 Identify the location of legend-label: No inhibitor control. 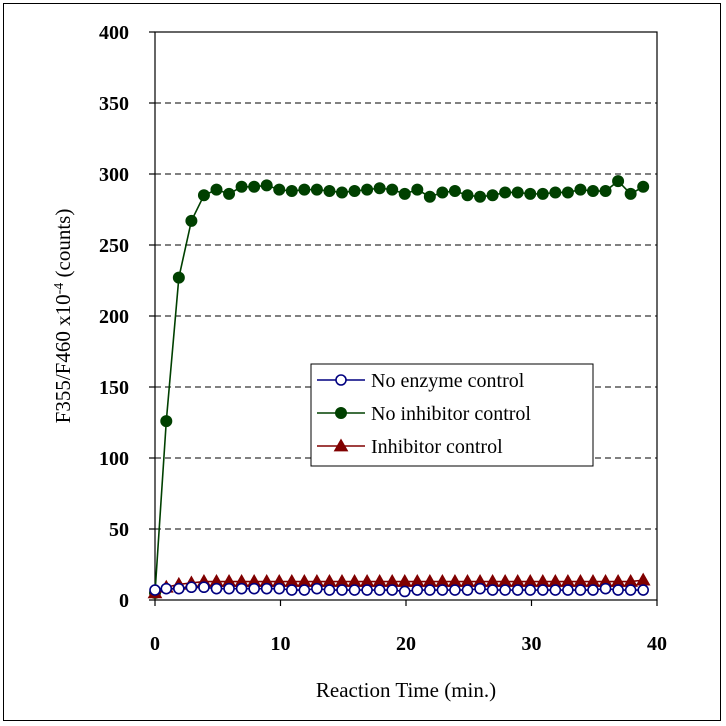
(451, 414).